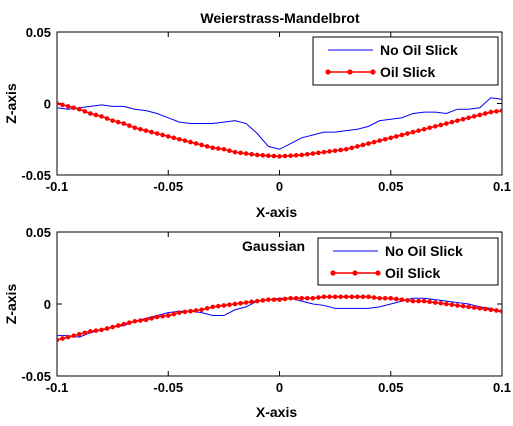 This screenshot has height=426, width=513. What do you see at coordinates (276, 412) in the screenshot?
I see `x-axis-label: X-axis` at bounding box center [276, 412].